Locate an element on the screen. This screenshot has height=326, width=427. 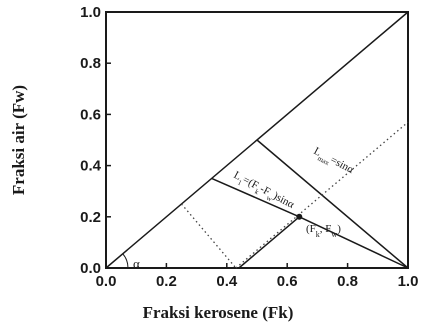
point-label: (Fk, Fw) is located at coordinates (323, 231).